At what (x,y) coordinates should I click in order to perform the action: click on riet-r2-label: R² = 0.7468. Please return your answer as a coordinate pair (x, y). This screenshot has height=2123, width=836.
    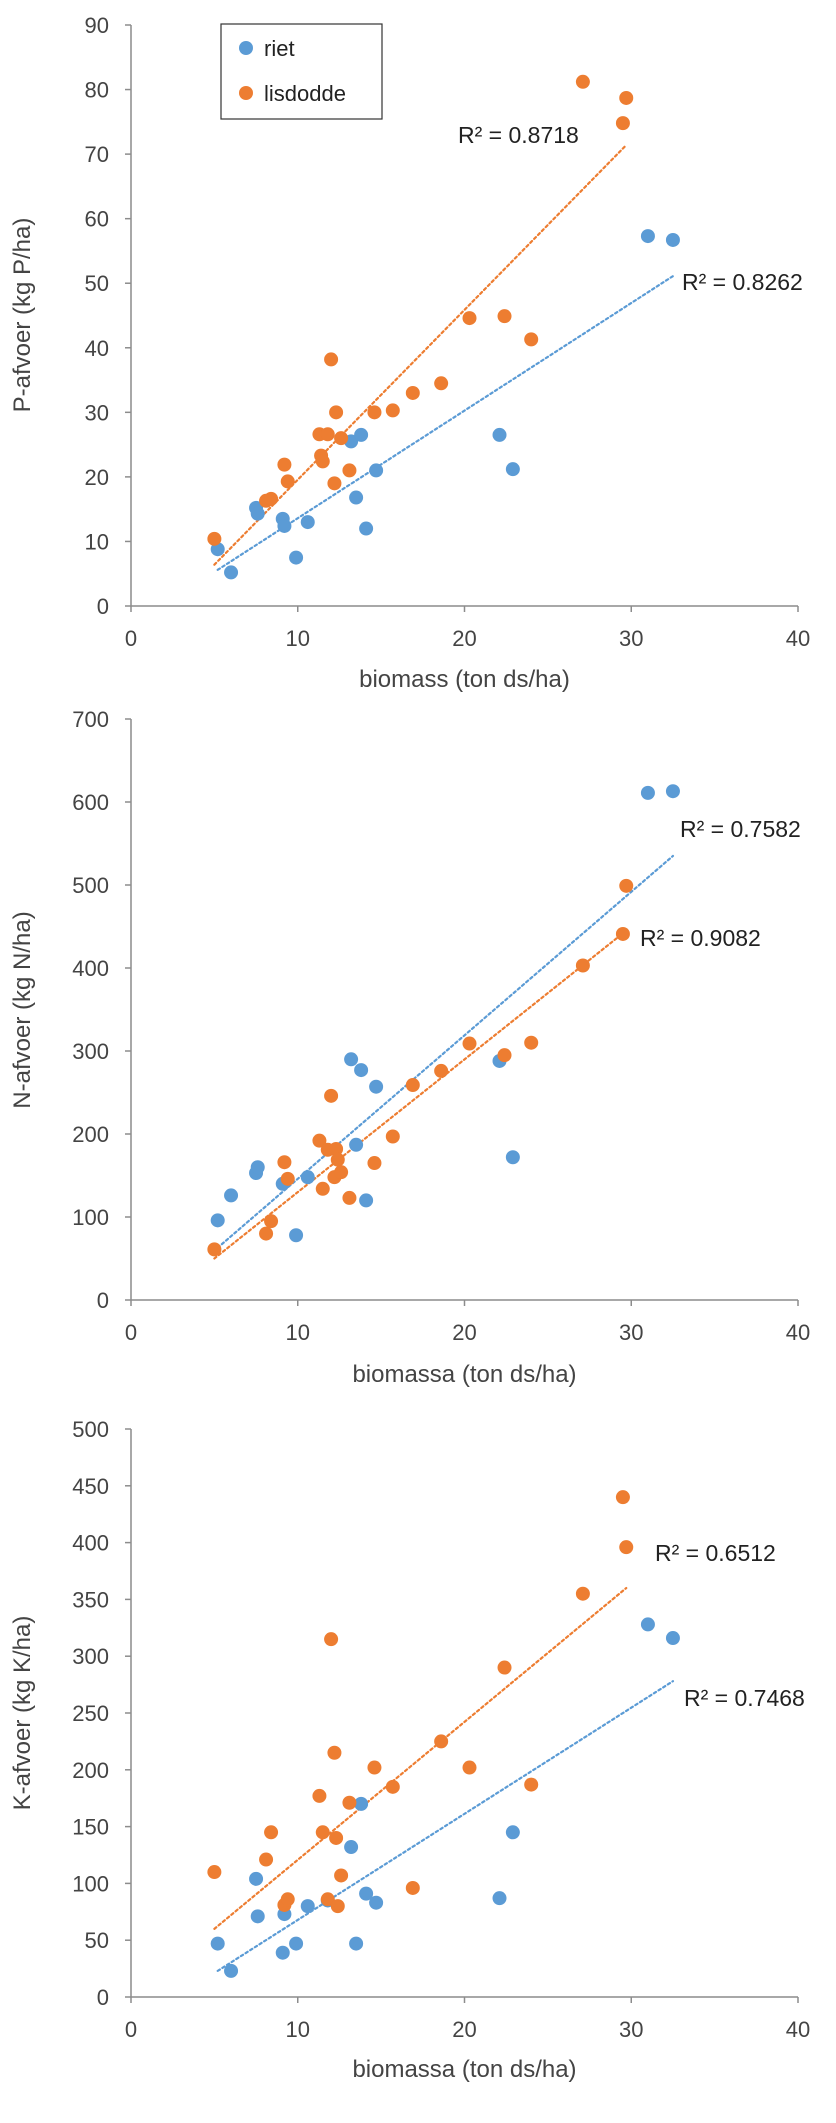
    Looking at the image, I should click on (744, 1698).